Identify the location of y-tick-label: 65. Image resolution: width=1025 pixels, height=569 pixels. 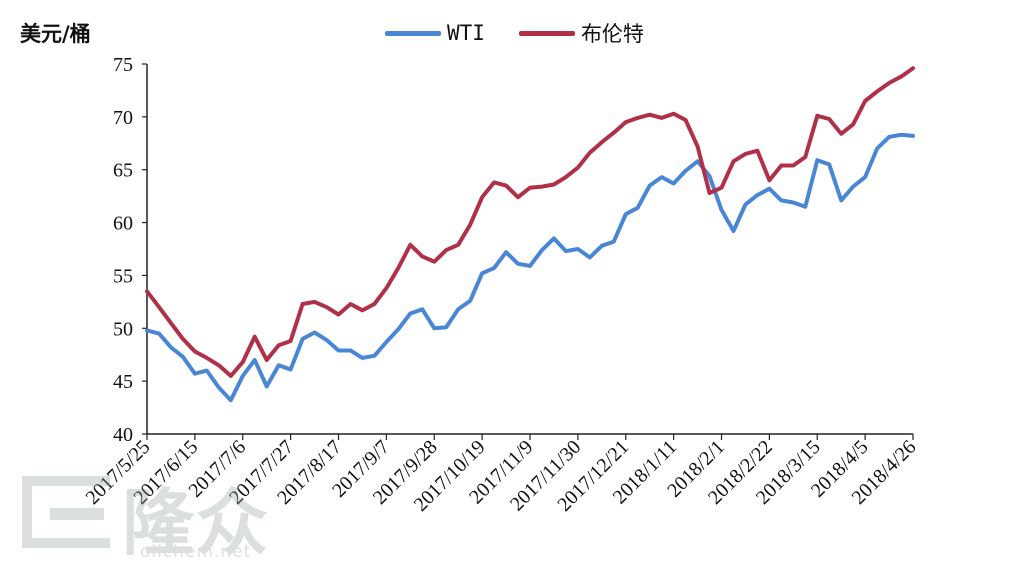
(123, 171).